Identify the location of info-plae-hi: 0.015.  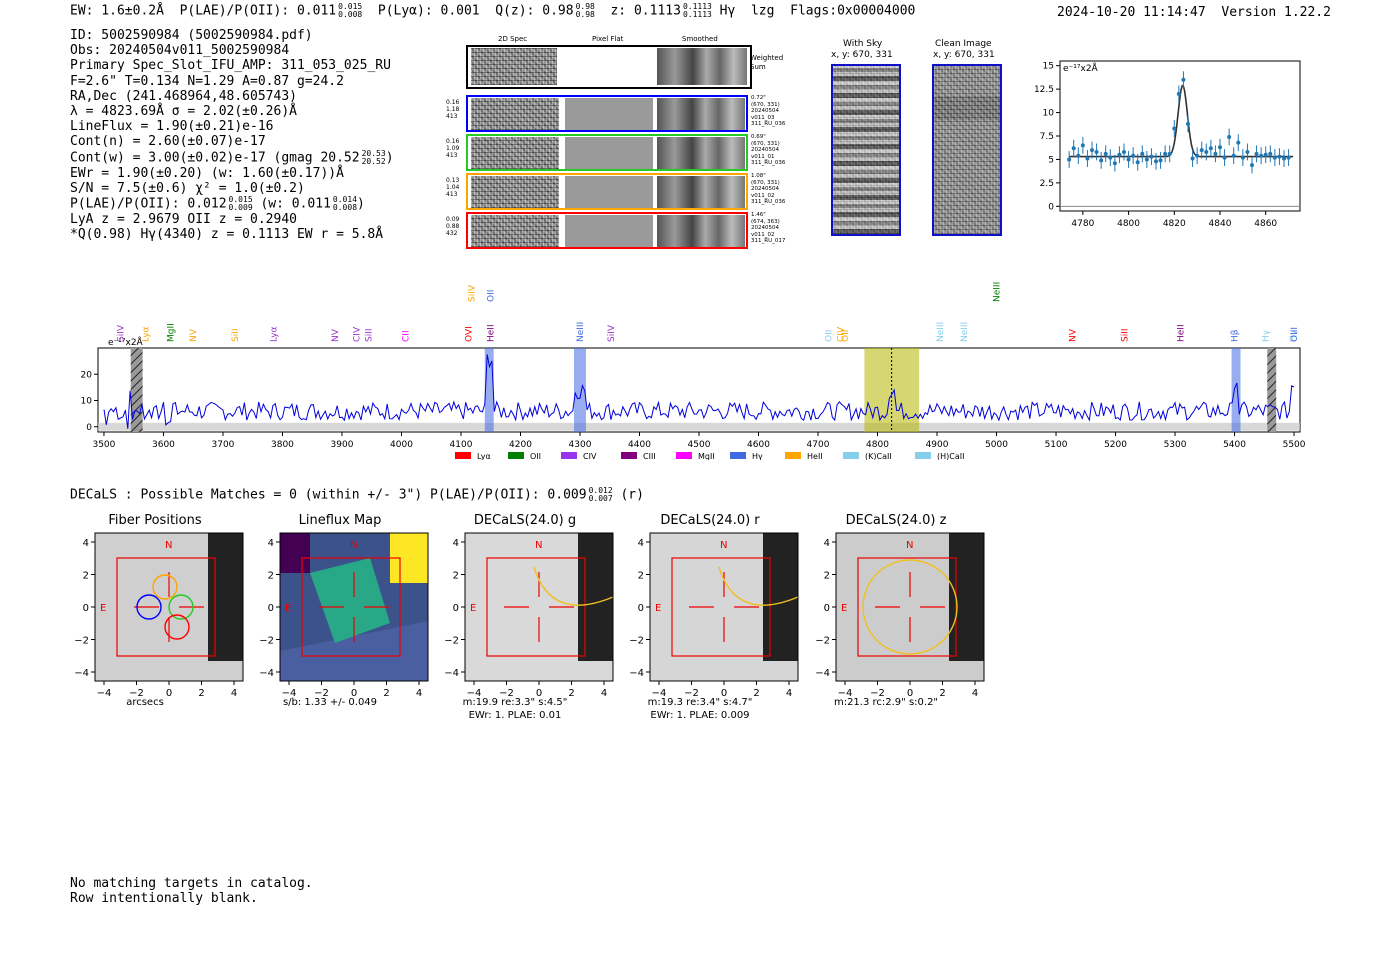
(240, 200).